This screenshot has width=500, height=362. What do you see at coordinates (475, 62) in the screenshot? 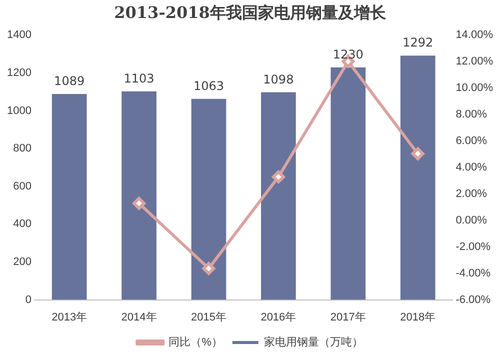
I see `y2-tick-label: 12.00%` at bounding box center [475, 62].